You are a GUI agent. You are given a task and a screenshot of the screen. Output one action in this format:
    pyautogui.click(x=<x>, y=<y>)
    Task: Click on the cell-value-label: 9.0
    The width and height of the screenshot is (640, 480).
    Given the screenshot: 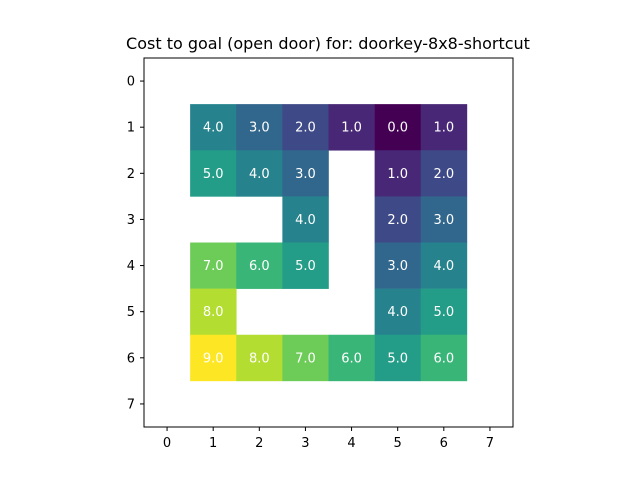 What is the action you would take?
    pyautogui.click(x=213, y=358)
    